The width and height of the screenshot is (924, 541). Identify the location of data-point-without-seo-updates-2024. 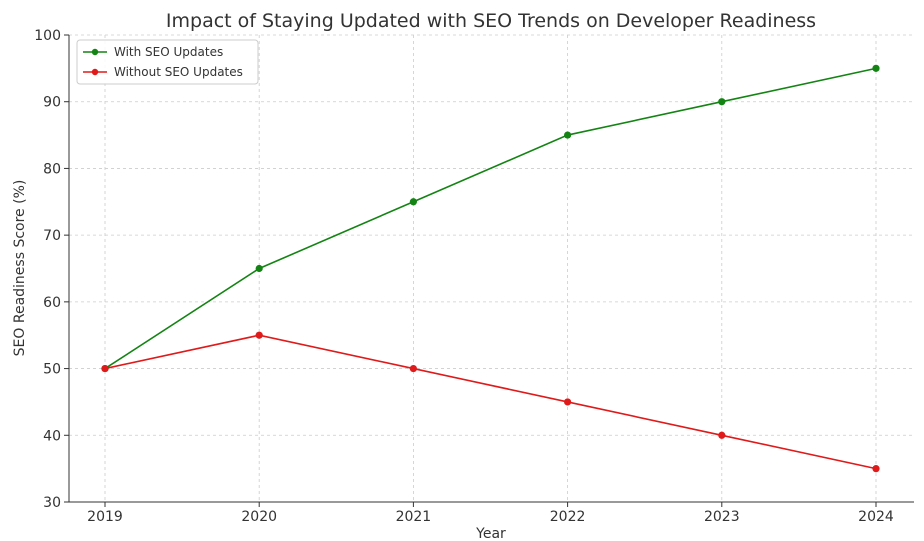
(876, 469).